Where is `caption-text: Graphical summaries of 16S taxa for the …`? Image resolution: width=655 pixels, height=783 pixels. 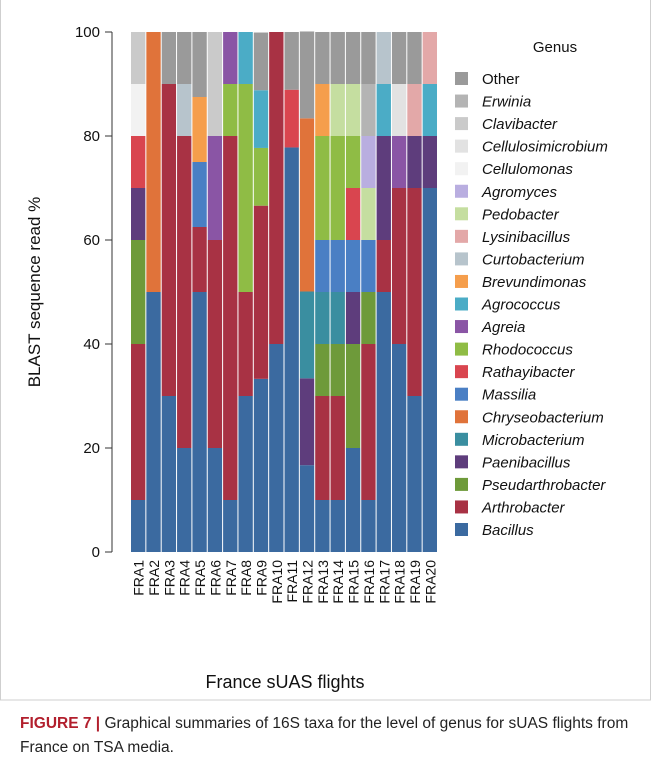
caption-text: Graphical summaries of 16S taxa for the … is located at coordinates (324, 735).